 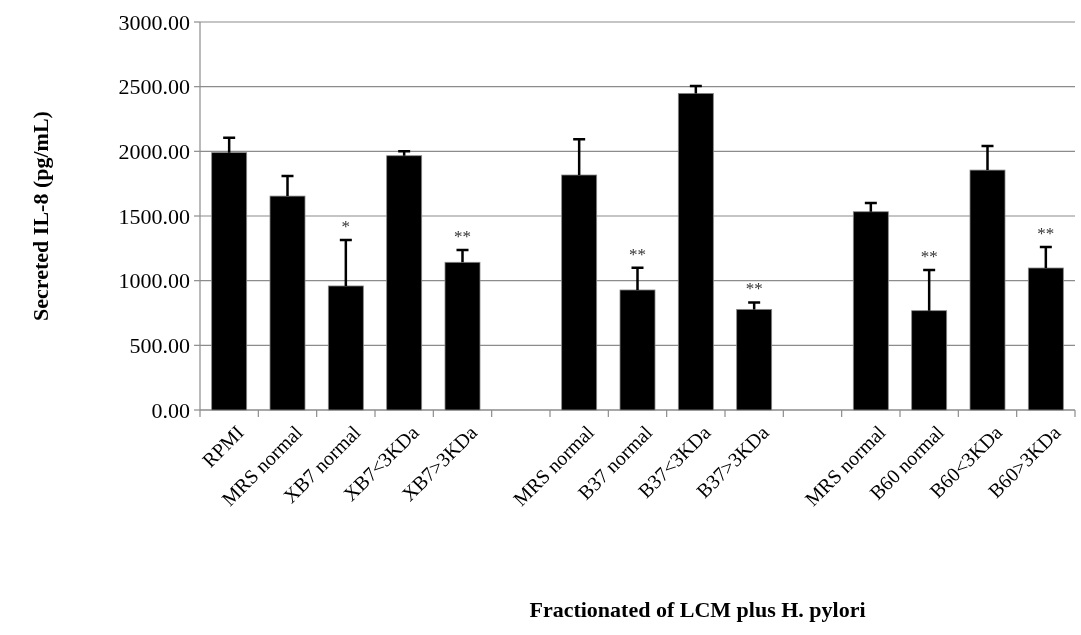 I want to click on y-tick-label: 3000.00, so click(x=154, y=22).